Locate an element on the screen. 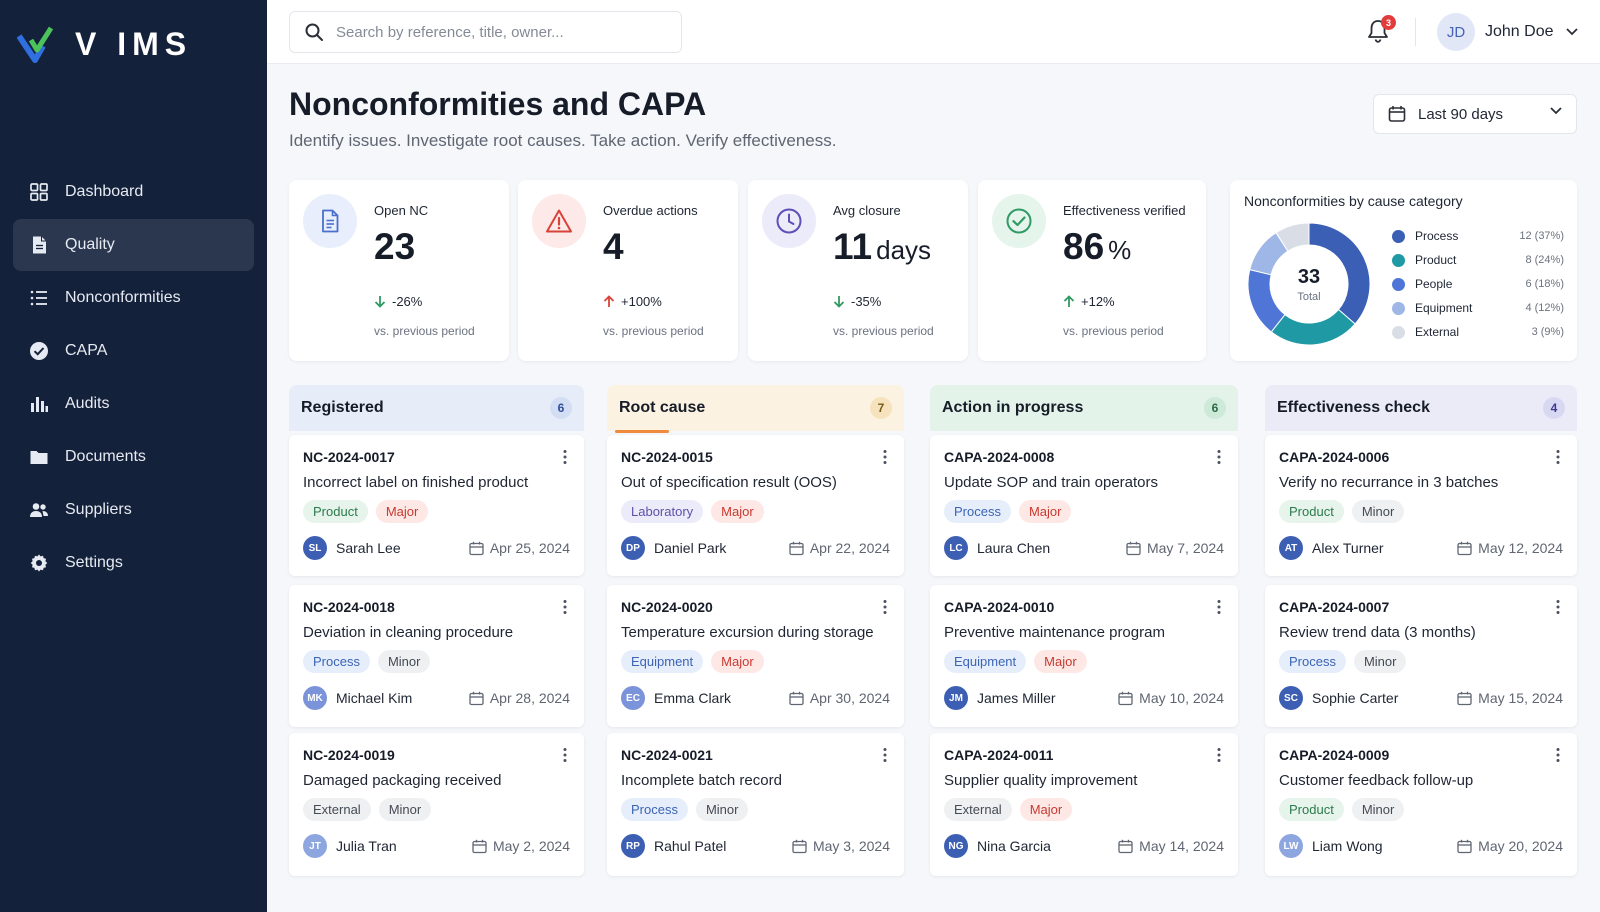 This screenshot has height=912, width=1600. legend-label: External is located at coordinates (1437, 332).